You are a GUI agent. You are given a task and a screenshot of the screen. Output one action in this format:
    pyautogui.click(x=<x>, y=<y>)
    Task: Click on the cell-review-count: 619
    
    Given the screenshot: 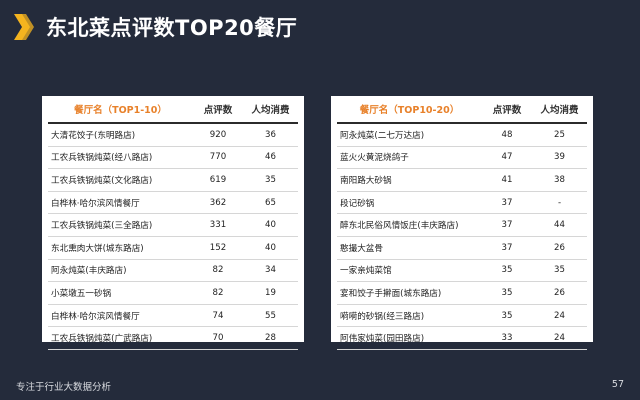 What is the action you would take?
    pyautogui.click(x=218, y=180)
    